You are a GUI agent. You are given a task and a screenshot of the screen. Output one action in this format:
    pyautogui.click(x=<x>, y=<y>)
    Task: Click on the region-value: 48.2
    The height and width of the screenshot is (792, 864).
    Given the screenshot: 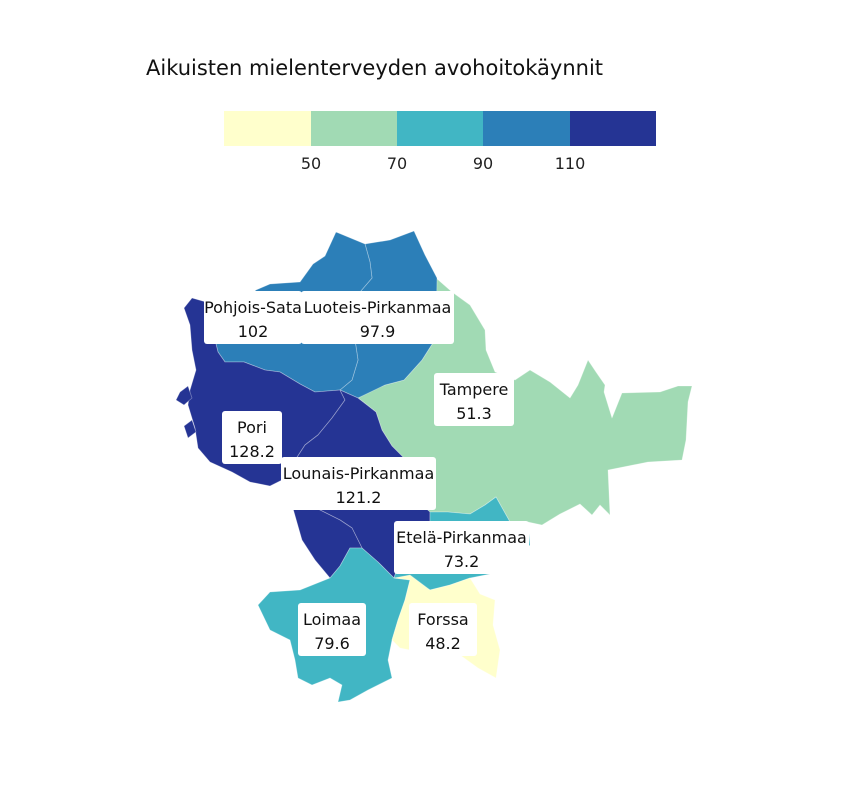 What is the action you would take?
    pyautogui.click(x=443, y=643)
    